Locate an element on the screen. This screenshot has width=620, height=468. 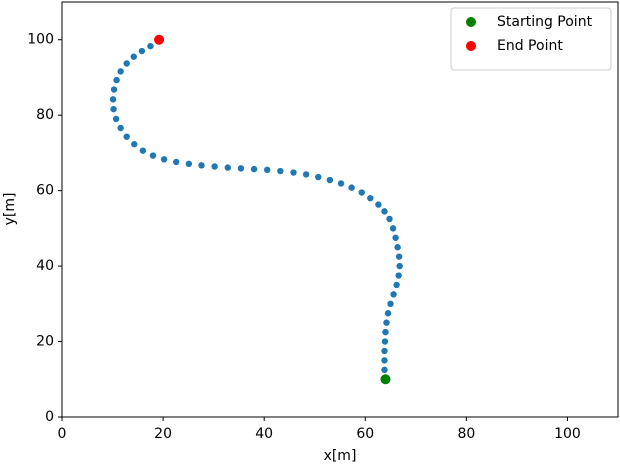
x-tick-label: 20 is located at coordinates (163, 434).